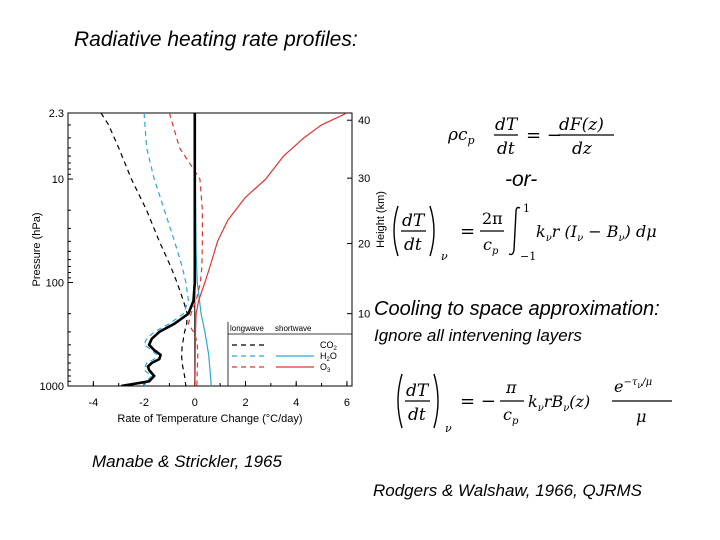 Image resolution: width=720 pixels, height=540 pixels. I want to click on equation-cooling-to-space: dT dt ν = − π cp kνrBν(z) e−τν/μ μ, so click(534, 404).